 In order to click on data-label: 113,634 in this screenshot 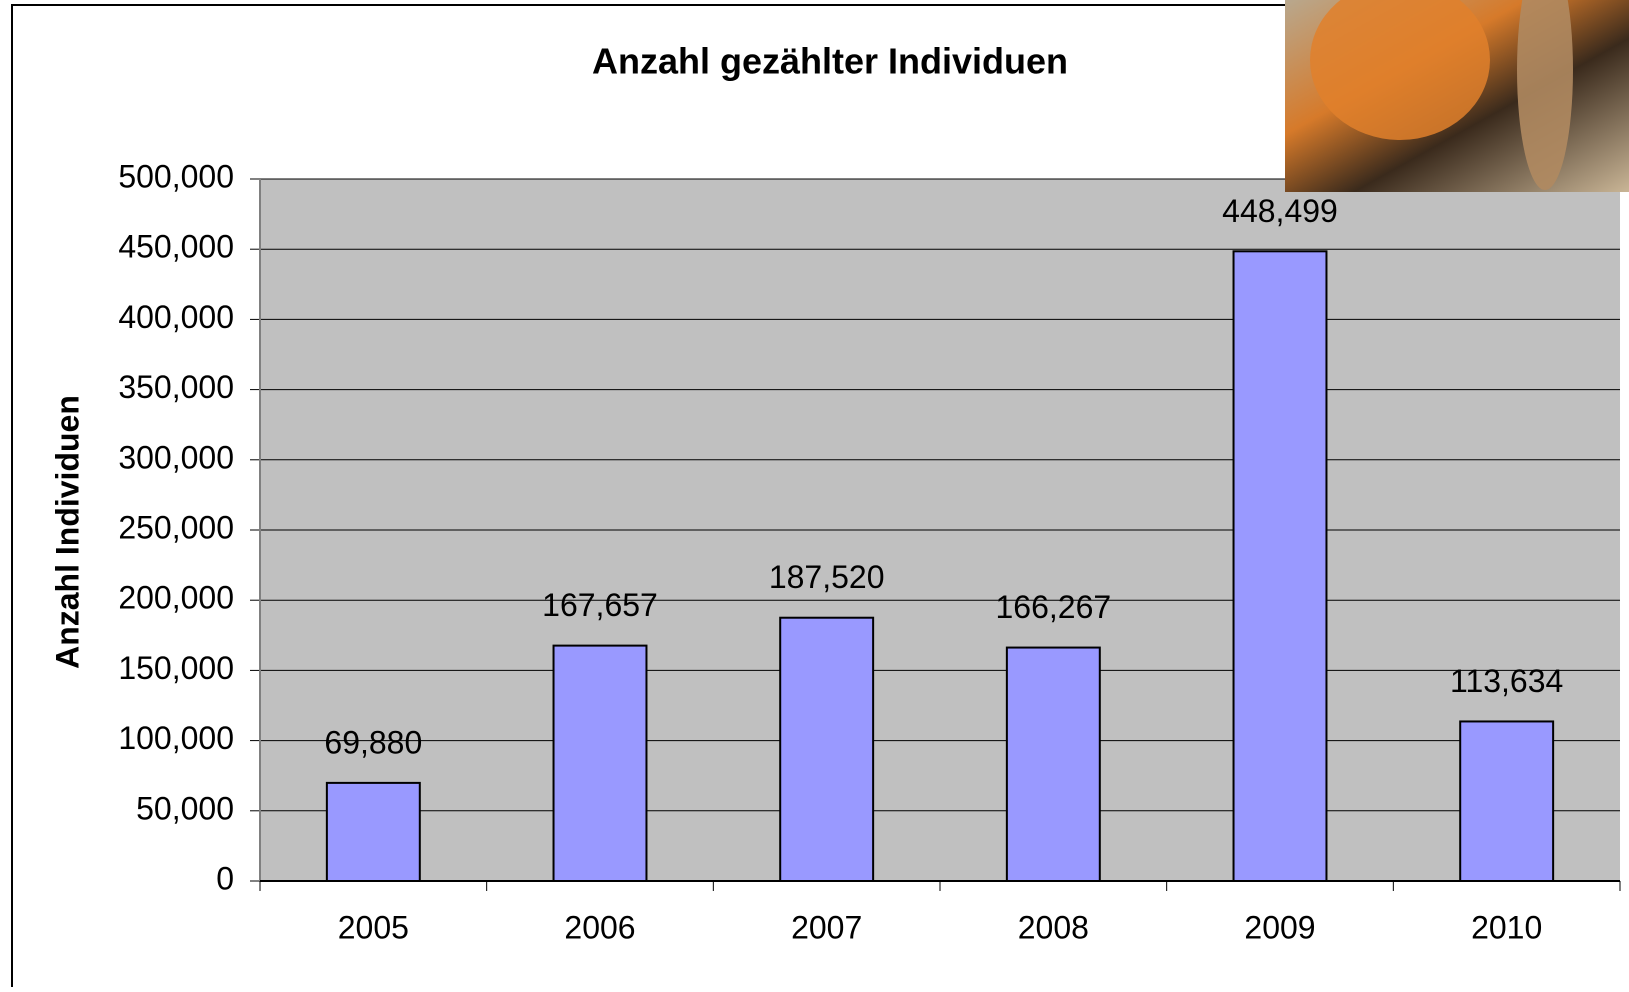, I will do `click(1506, 681)`.